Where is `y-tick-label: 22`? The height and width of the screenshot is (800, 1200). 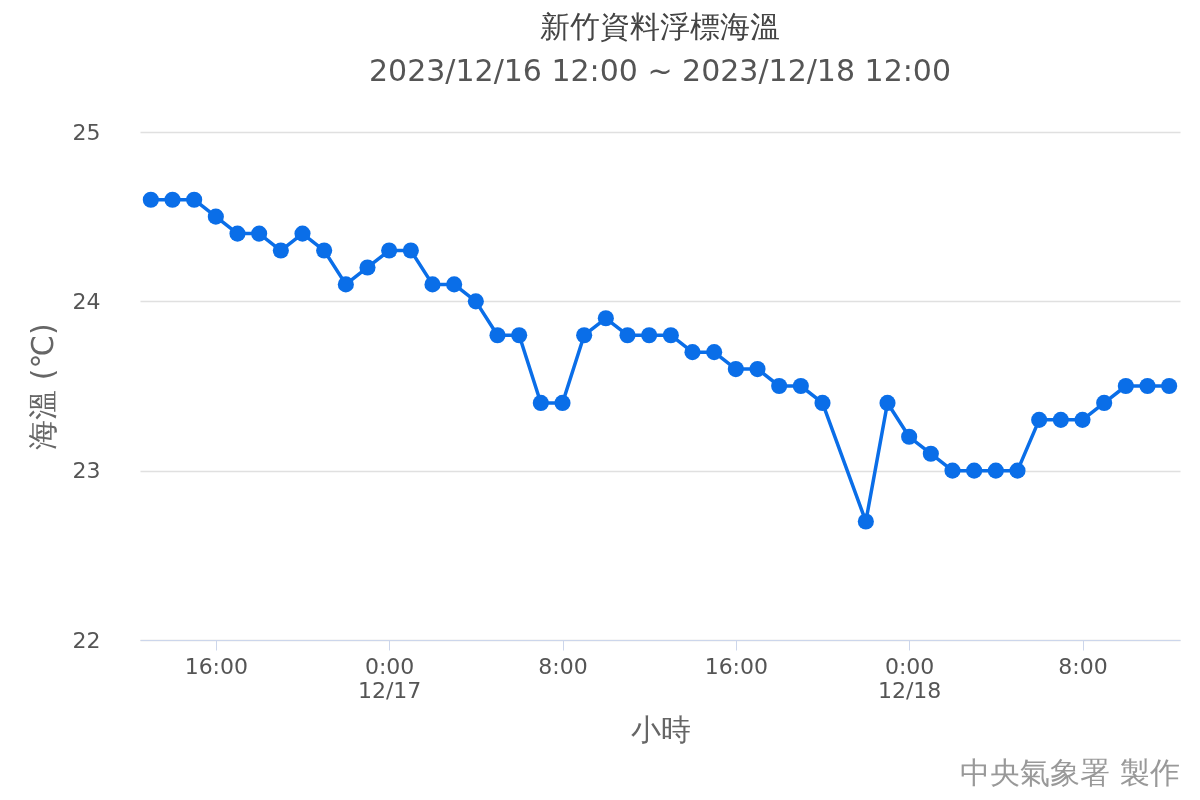 y-tick-label: 22 is located at coordinates (86, 640).